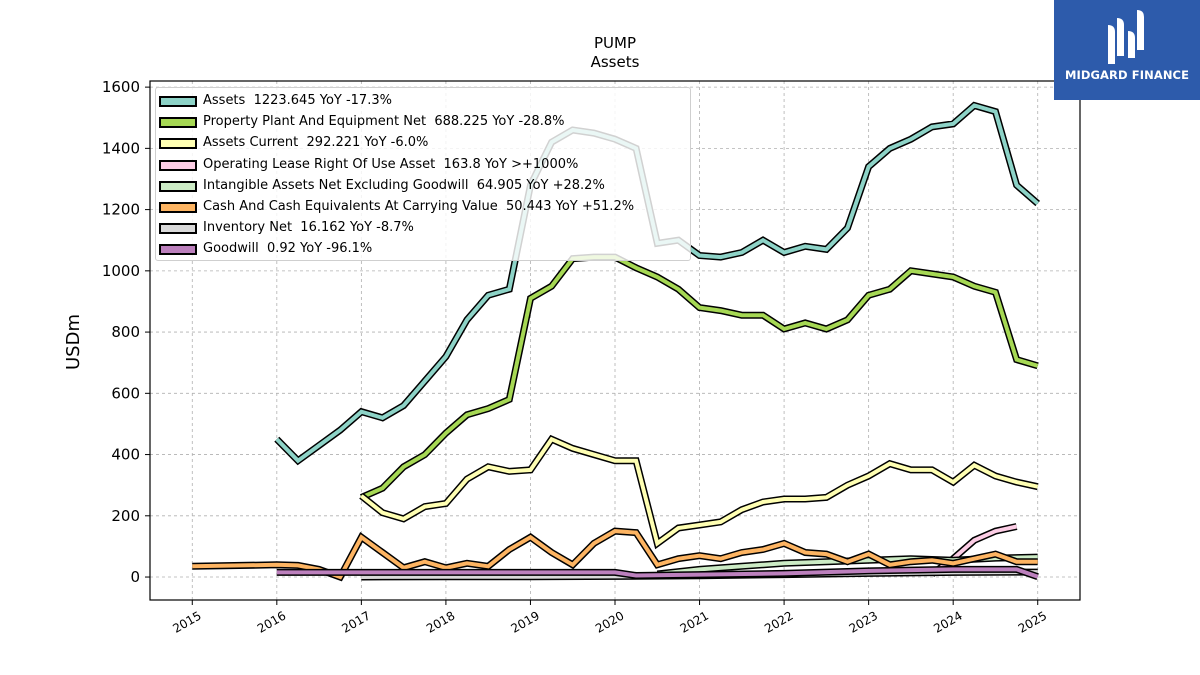 This screenshot has height=675, width=1200. Describe the element at coordinates (1126, 37) in the screenshot. I see `midgard-logo-icon` at that location.